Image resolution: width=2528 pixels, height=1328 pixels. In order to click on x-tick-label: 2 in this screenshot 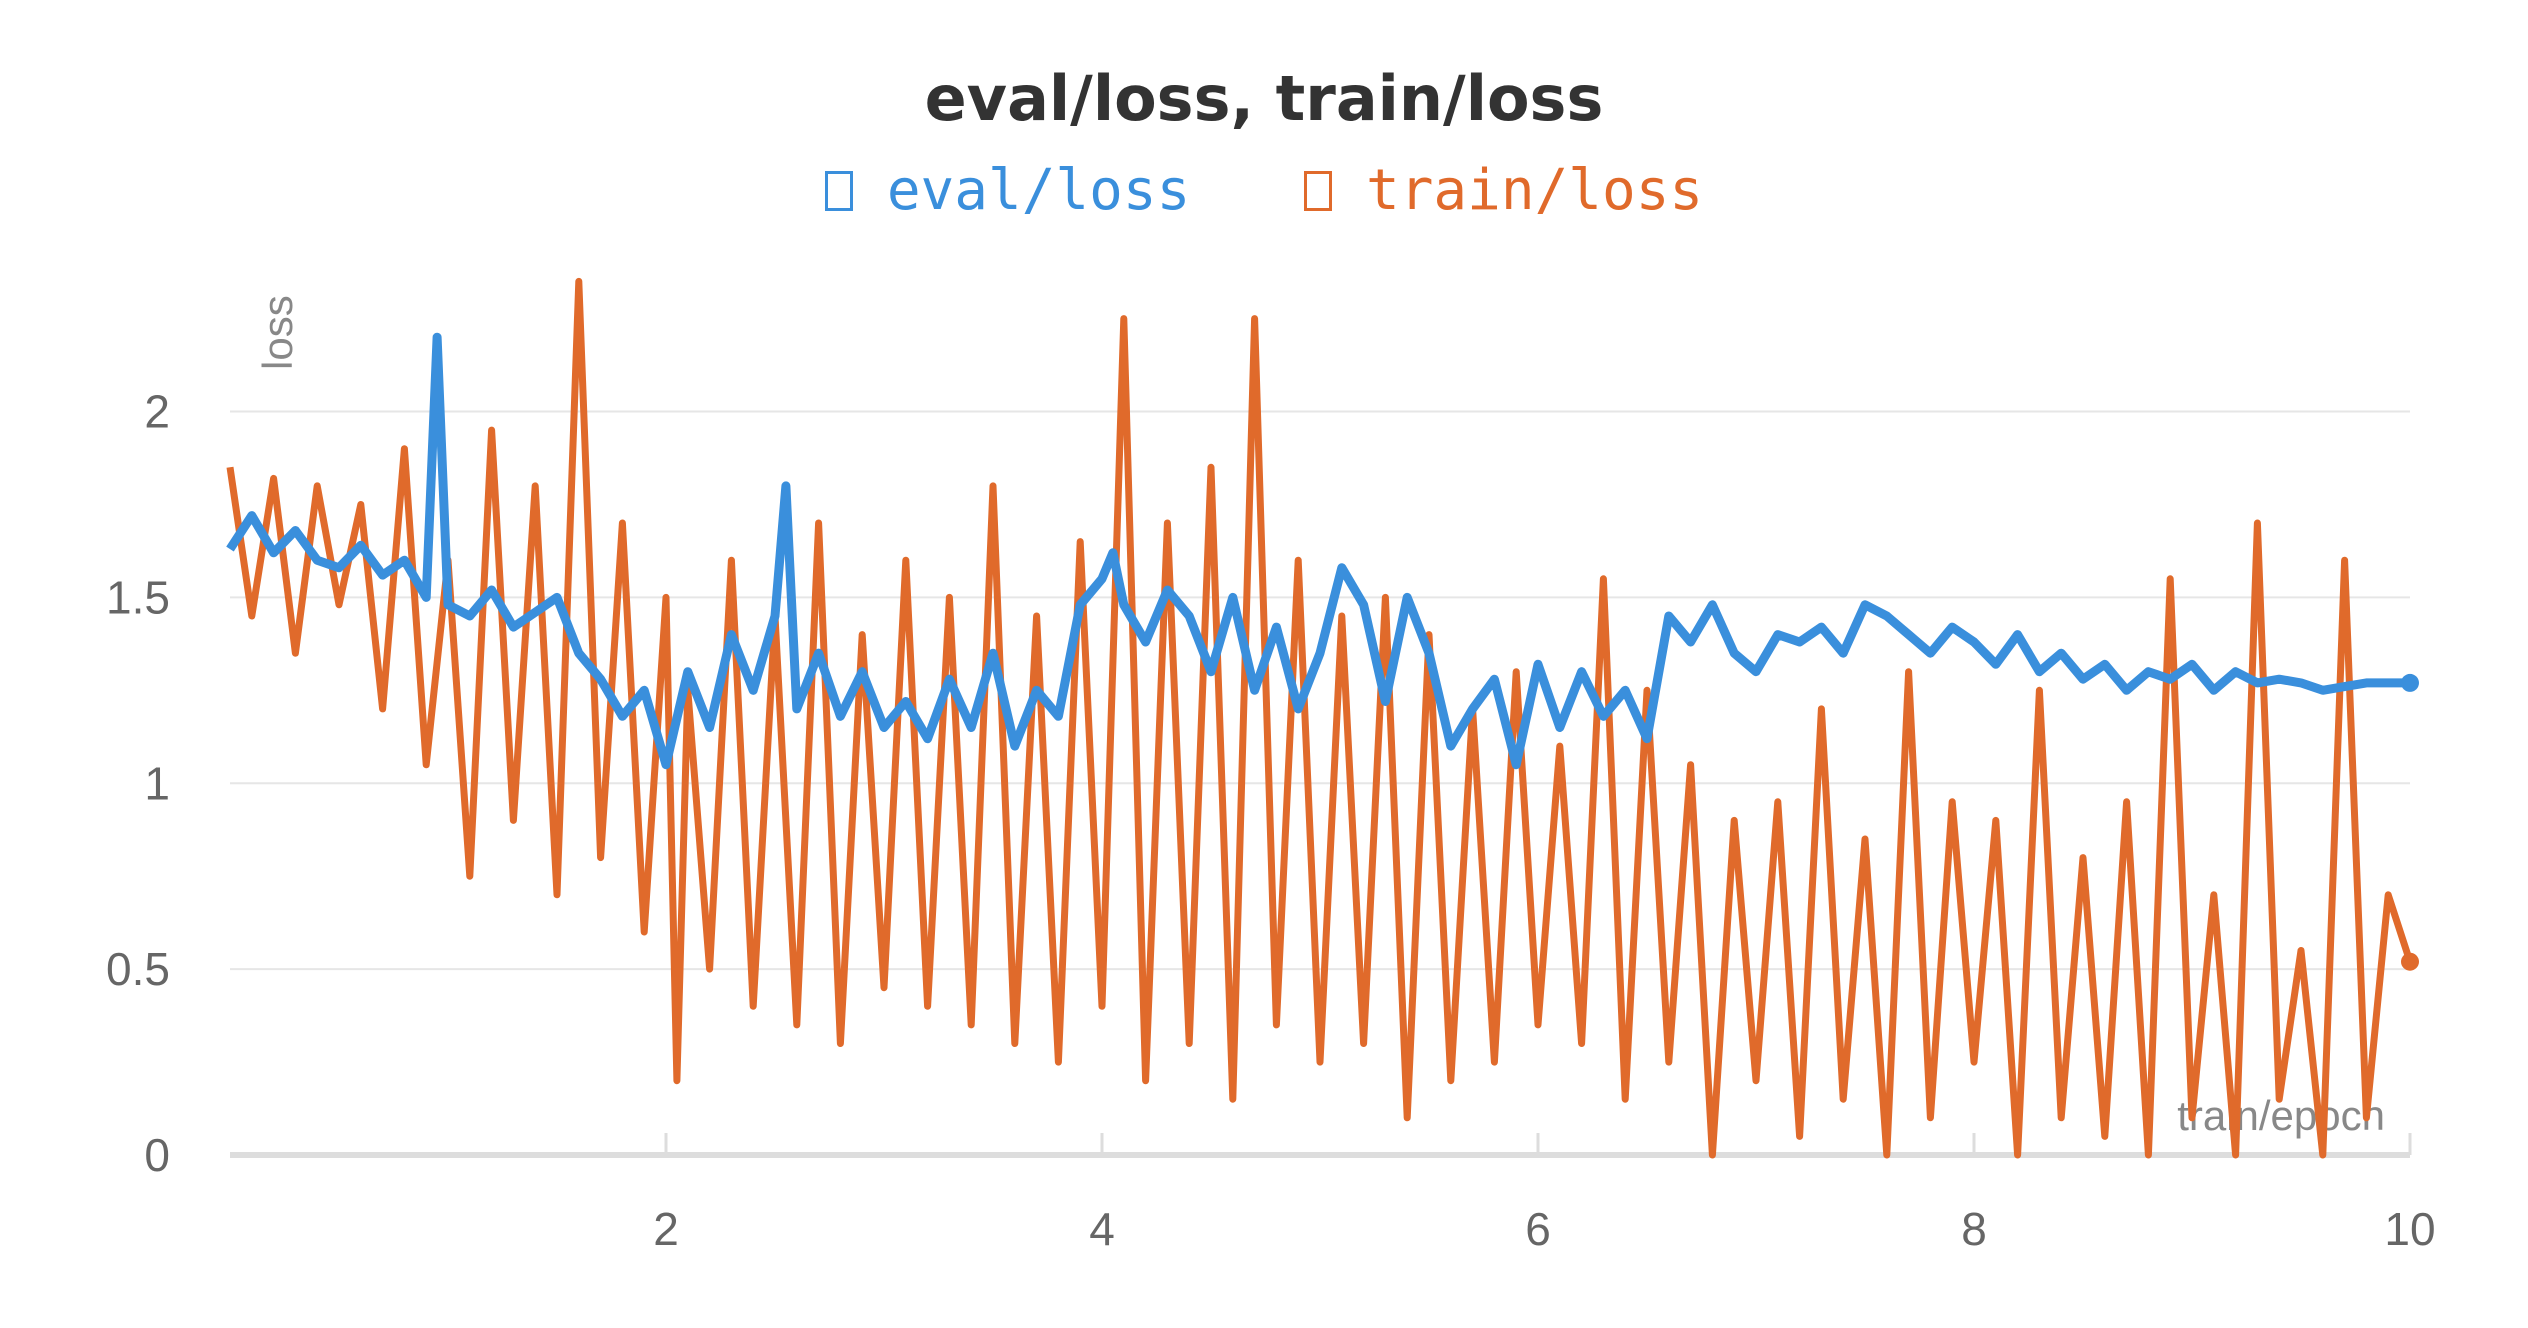, I will do `click(666, 1229)`.